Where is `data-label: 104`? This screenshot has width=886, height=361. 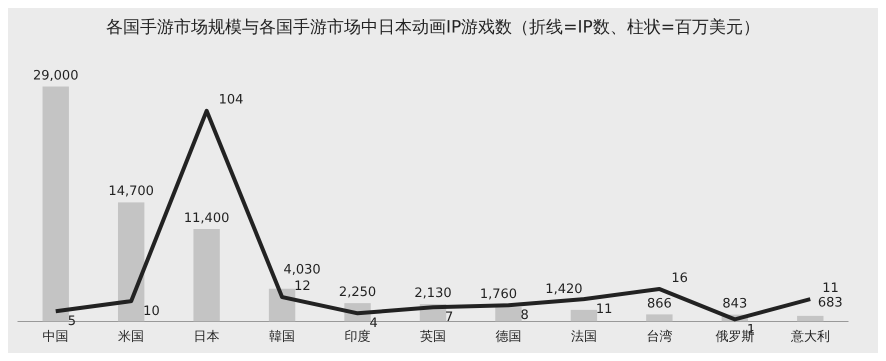
data-label: 104 is located at coordinates (231, 100).